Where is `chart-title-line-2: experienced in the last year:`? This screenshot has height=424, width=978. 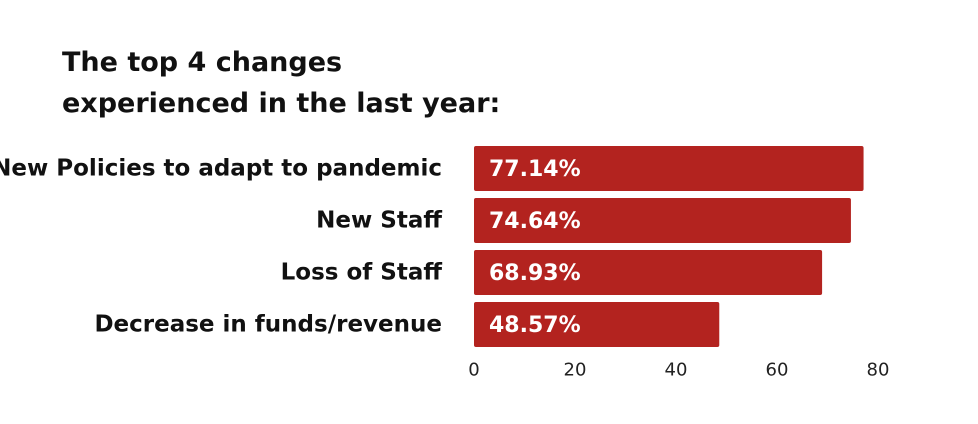 chart-title-line-2: experienced in the last year: is located at coordinates (281, 103).